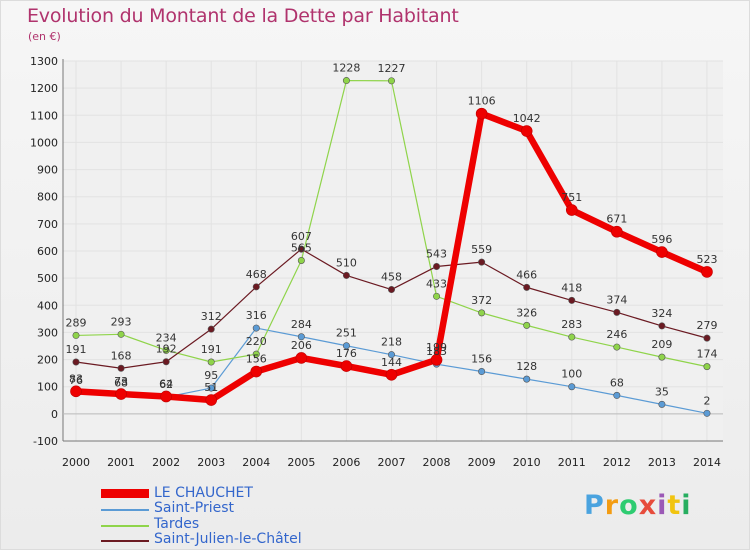 The image size is (750, 551). Describe the element at coordinates (211, 375) in the screenshot. I see `data-label-saint-priest: 95` at that location.